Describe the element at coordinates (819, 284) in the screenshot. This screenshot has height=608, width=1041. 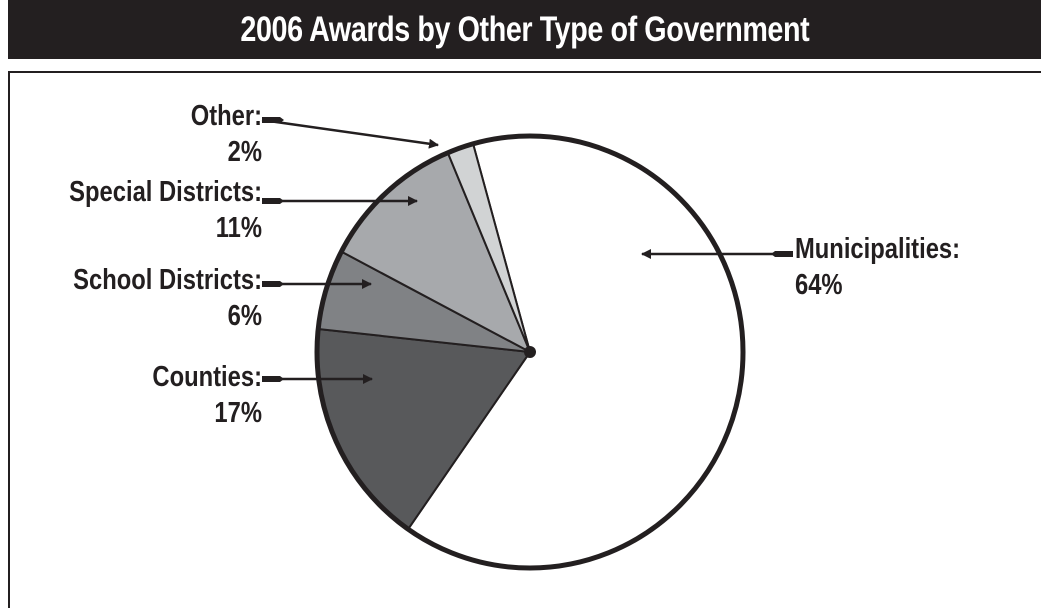
I see `slice-percent-municipalities: 64%` at that location.